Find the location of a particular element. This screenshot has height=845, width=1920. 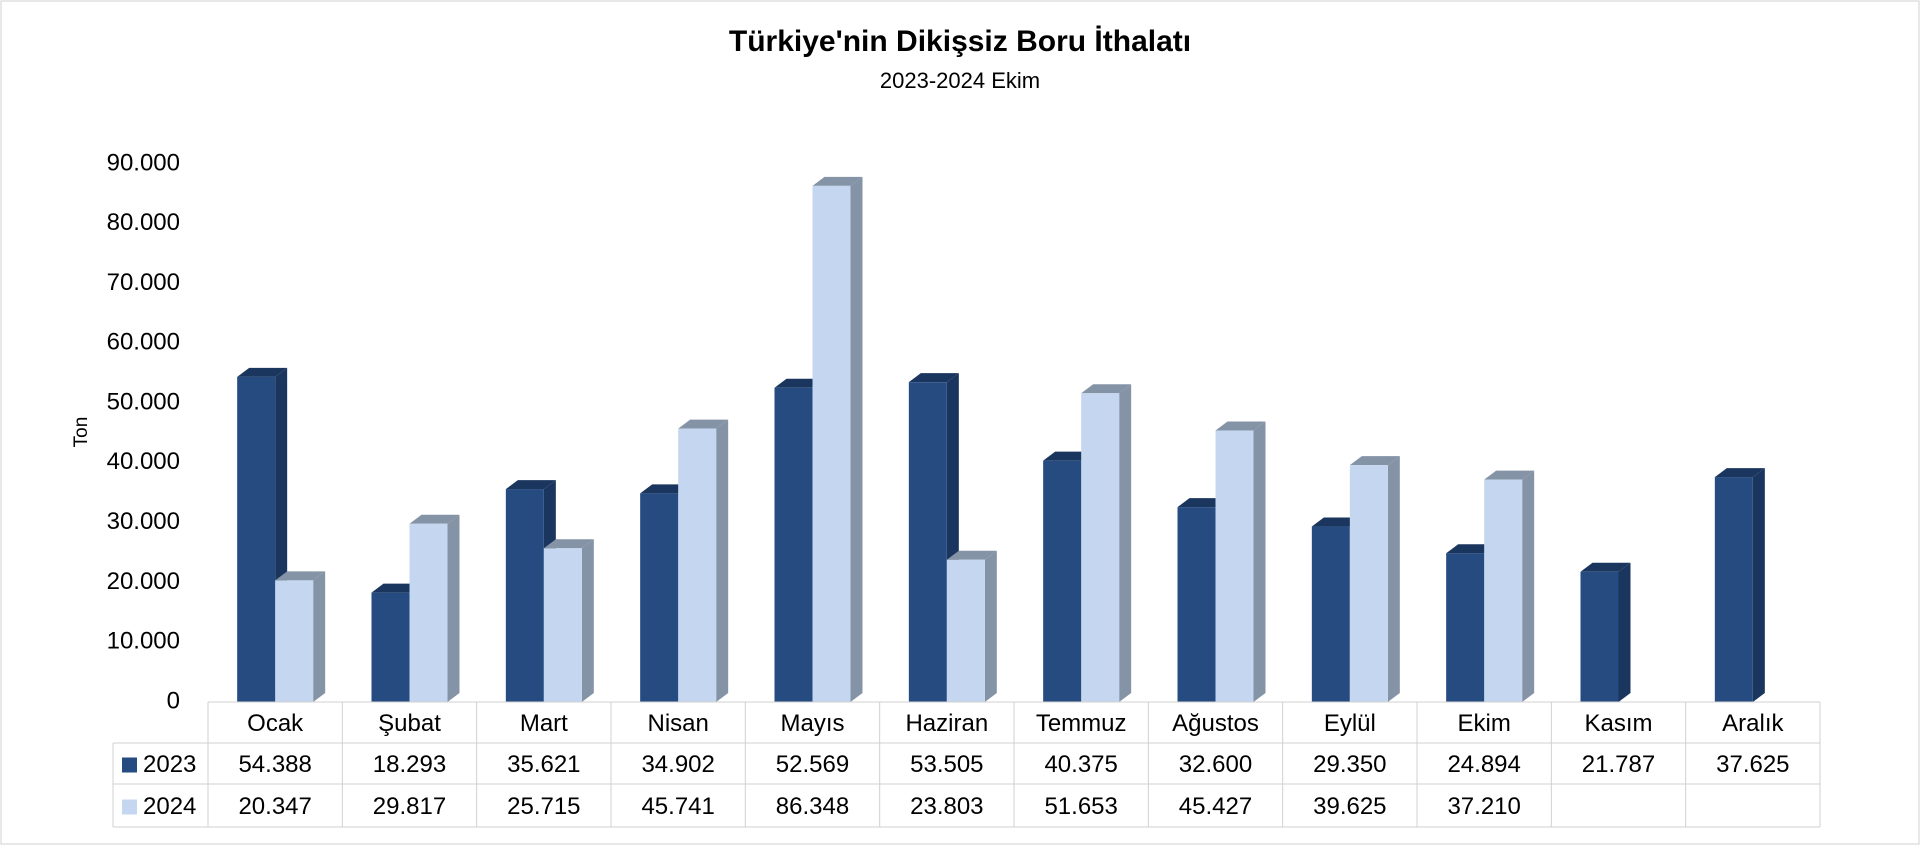

x-tick-label: Ağustos is located at coordinates (1215, 723).